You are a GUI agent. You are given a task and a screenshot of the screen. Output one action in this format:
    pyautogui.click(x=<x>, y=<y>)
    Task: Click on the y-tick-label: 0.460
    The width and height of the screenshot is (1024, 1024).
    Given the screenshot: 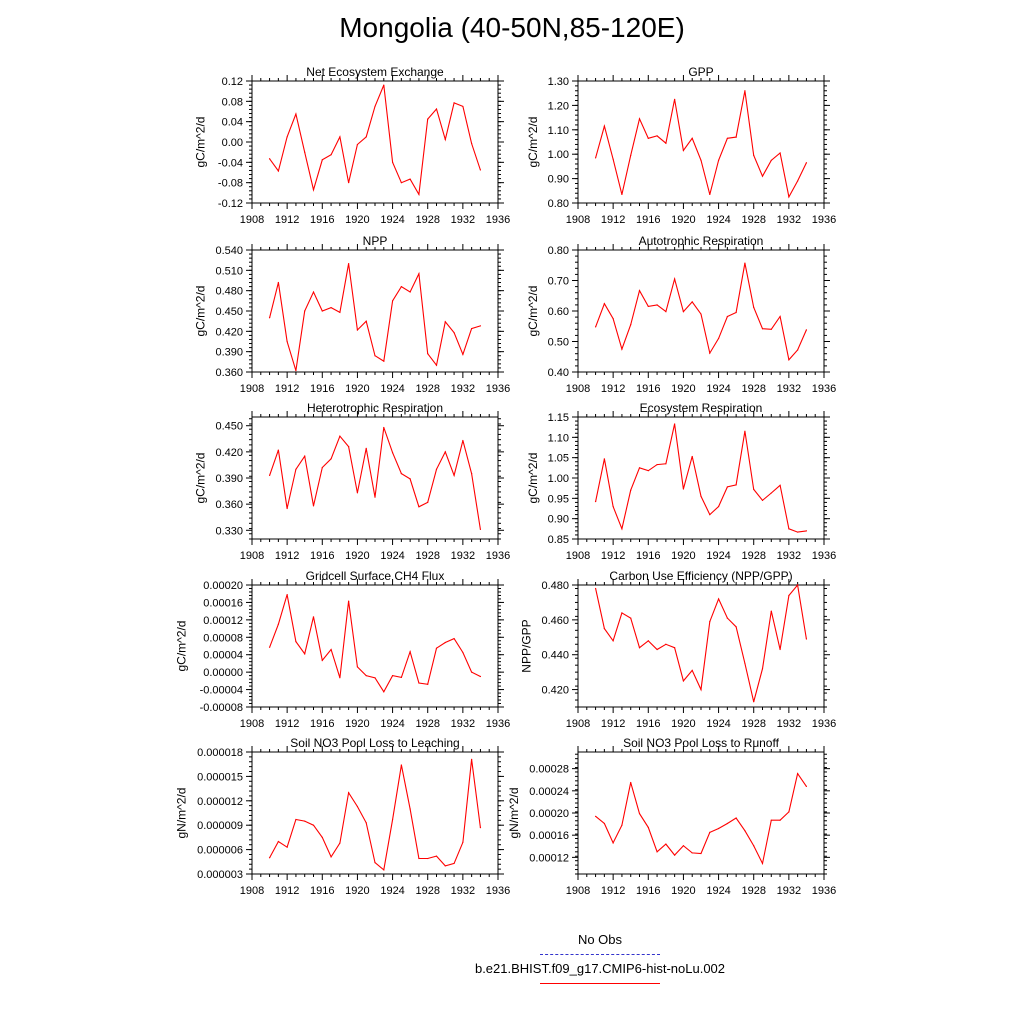 What is the action you would take?
    pyautogui.click(x=555, y=621)
    